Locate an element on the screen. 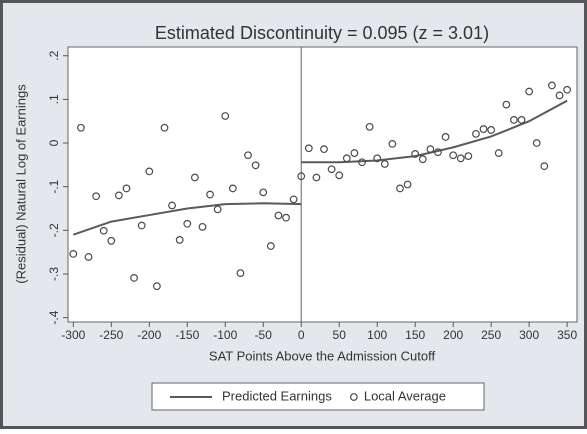  x-tick-label: 300 is located at coordinates (529, 335).